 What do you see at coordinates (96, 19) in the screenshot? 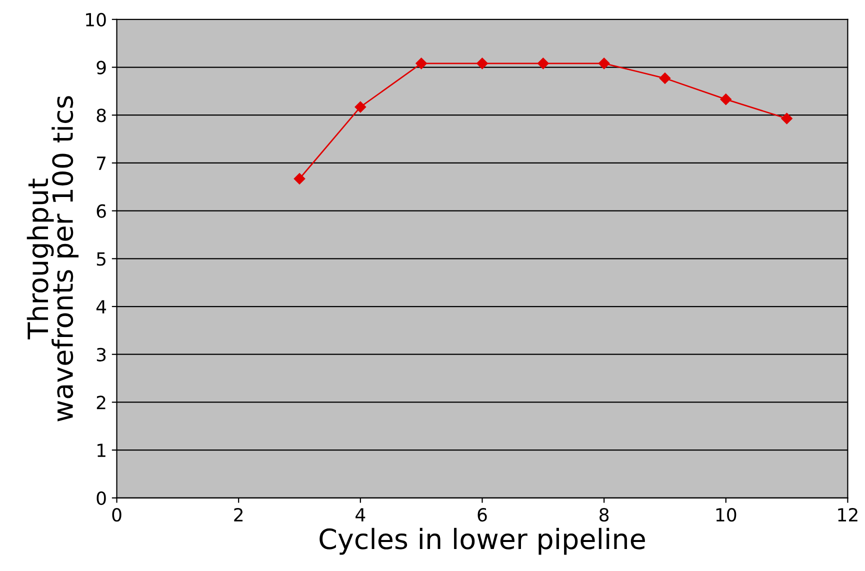
I see `y-tick-label: 10` at bounding box center [96, 19].